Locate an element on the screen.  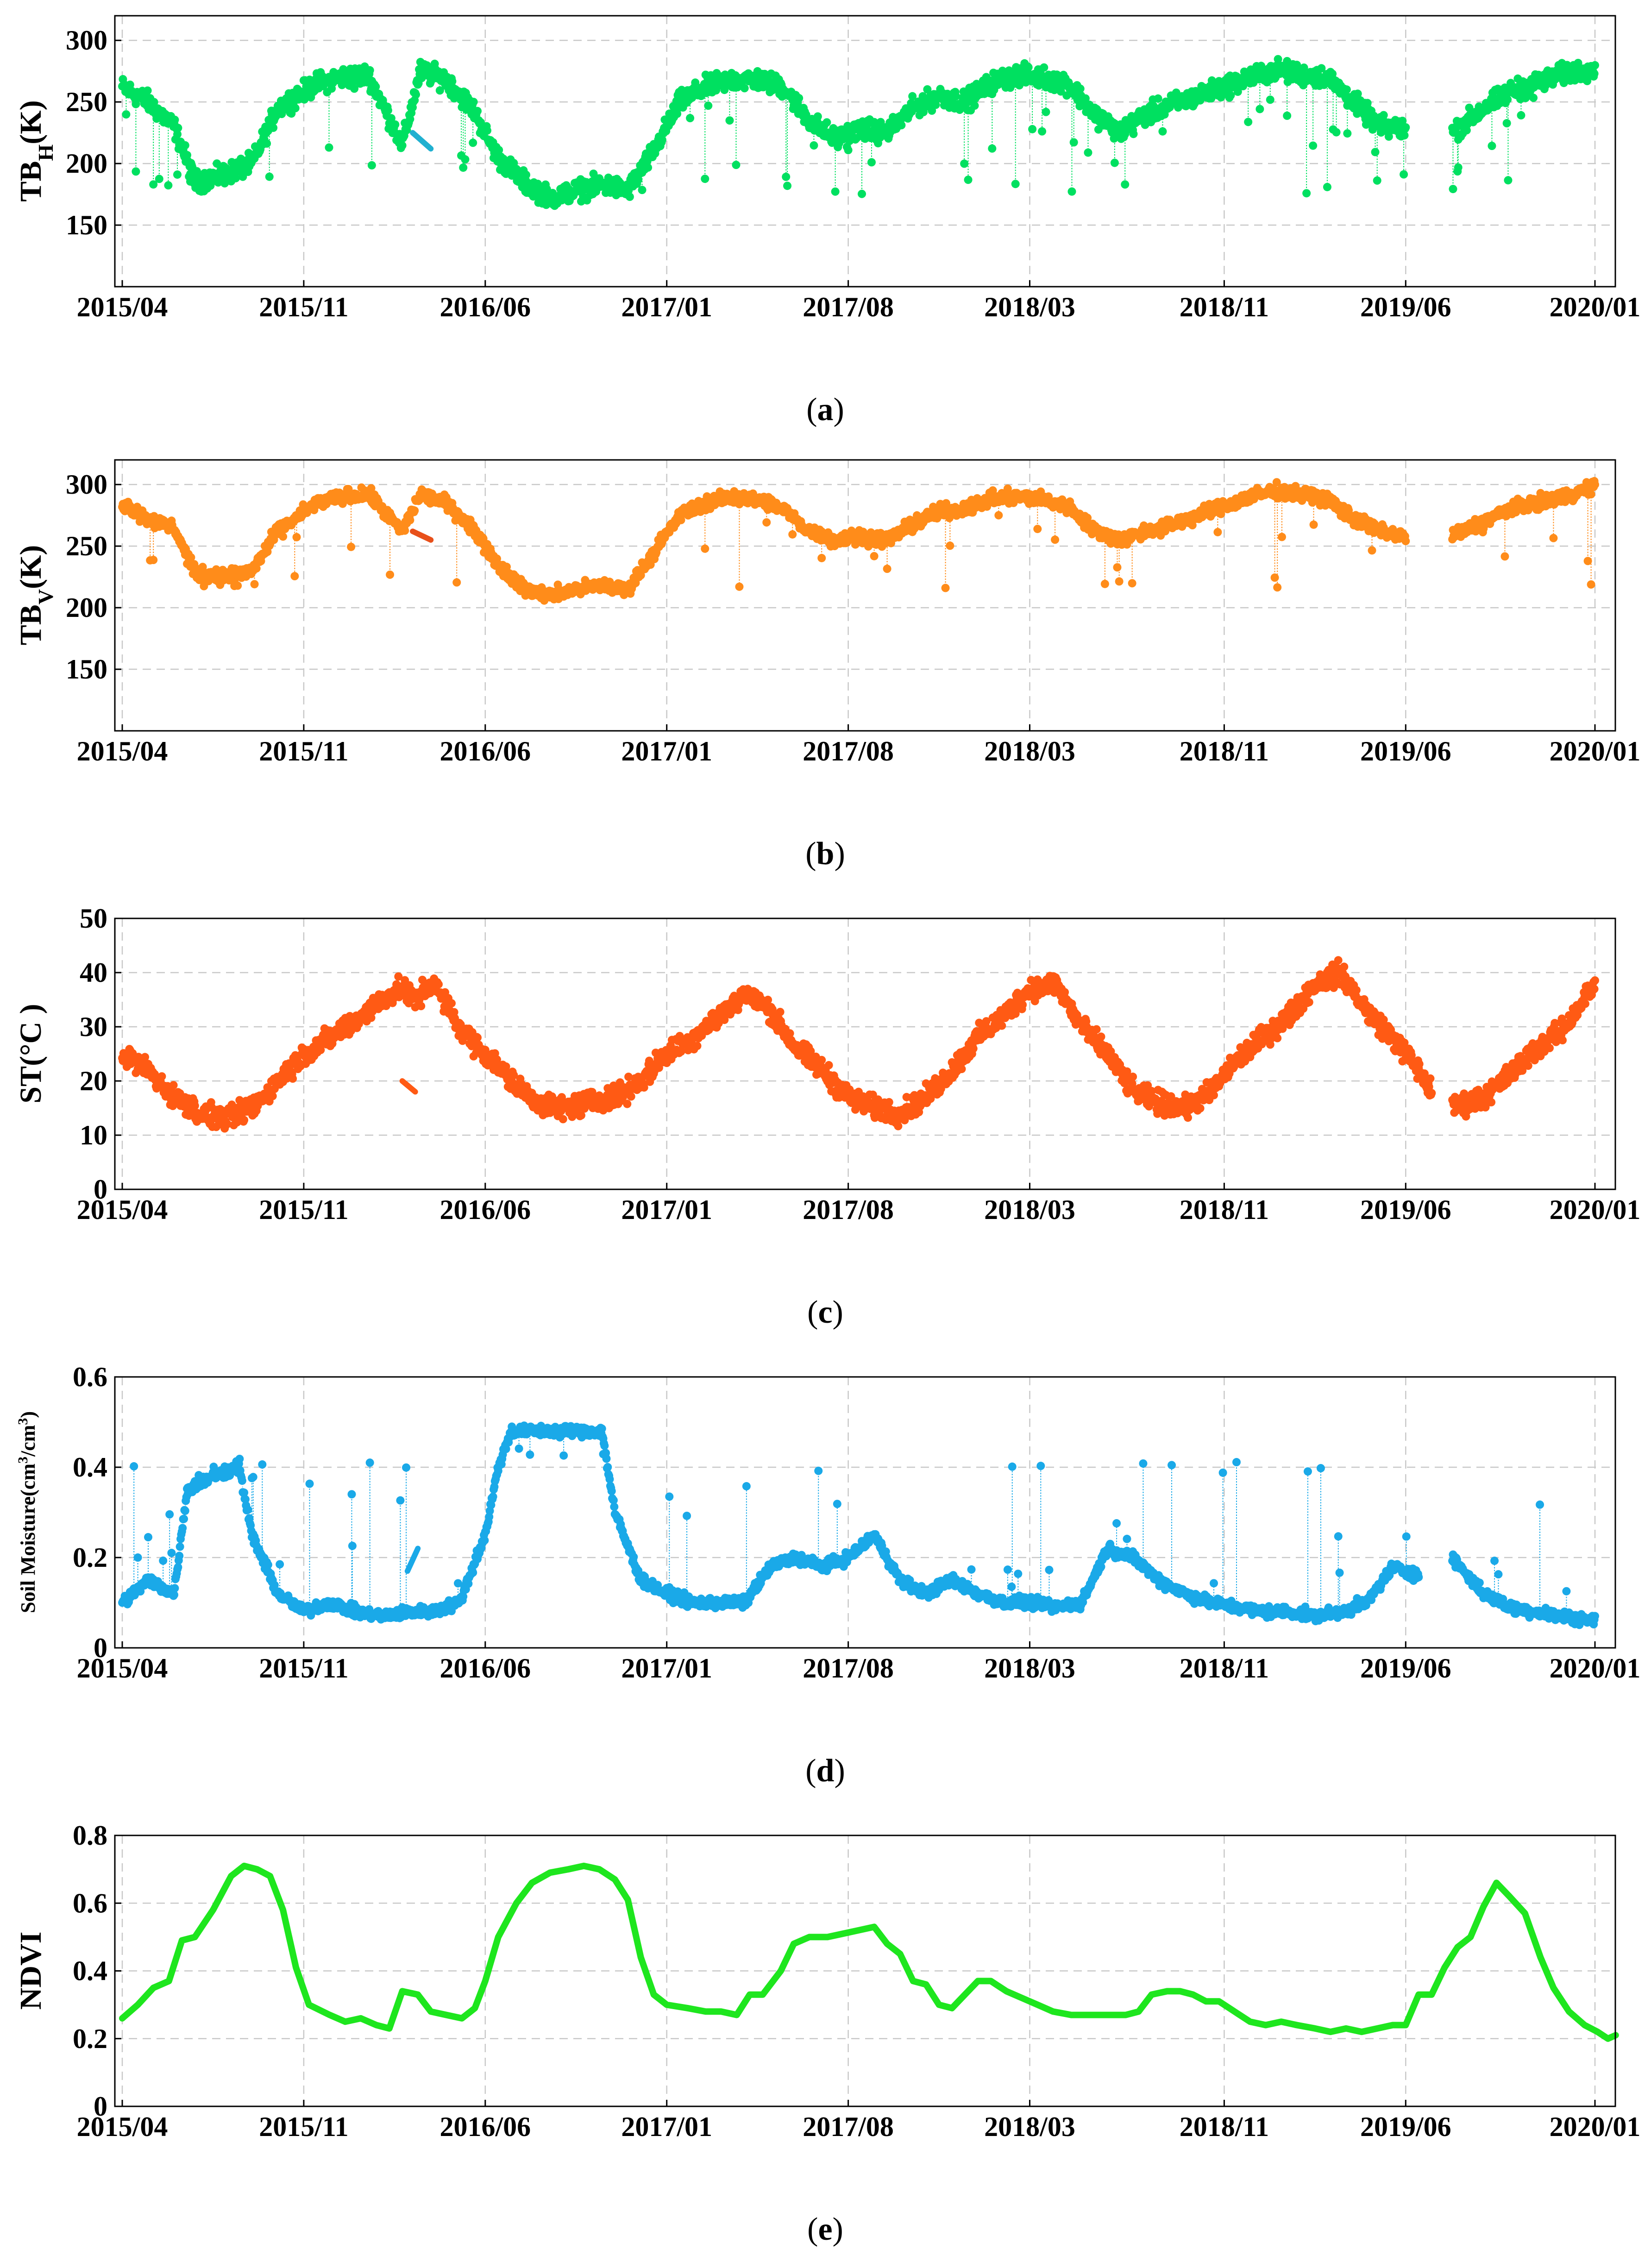
panel-a-ylabel: TBH(K) is located at coordinates (35, 150).